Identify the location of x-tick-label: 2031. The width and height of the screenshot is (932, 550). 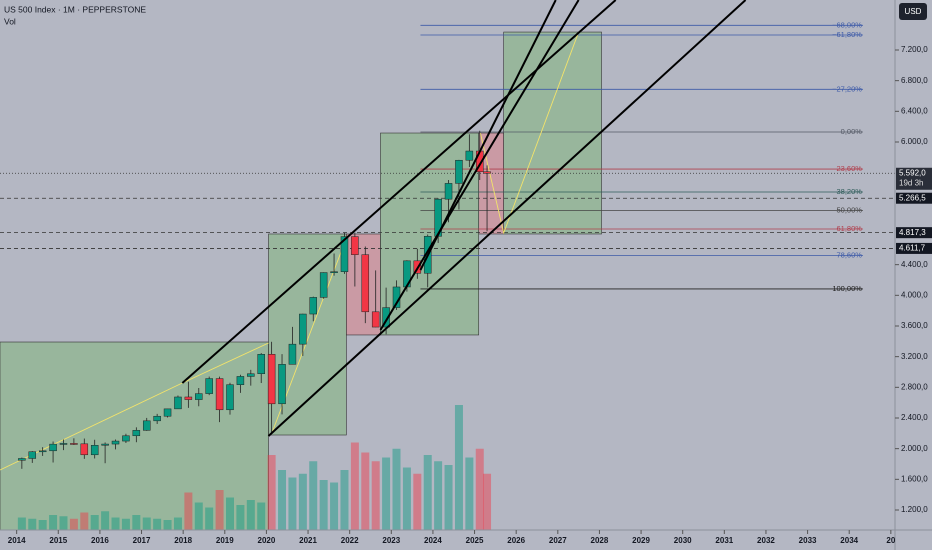
(724, 540).